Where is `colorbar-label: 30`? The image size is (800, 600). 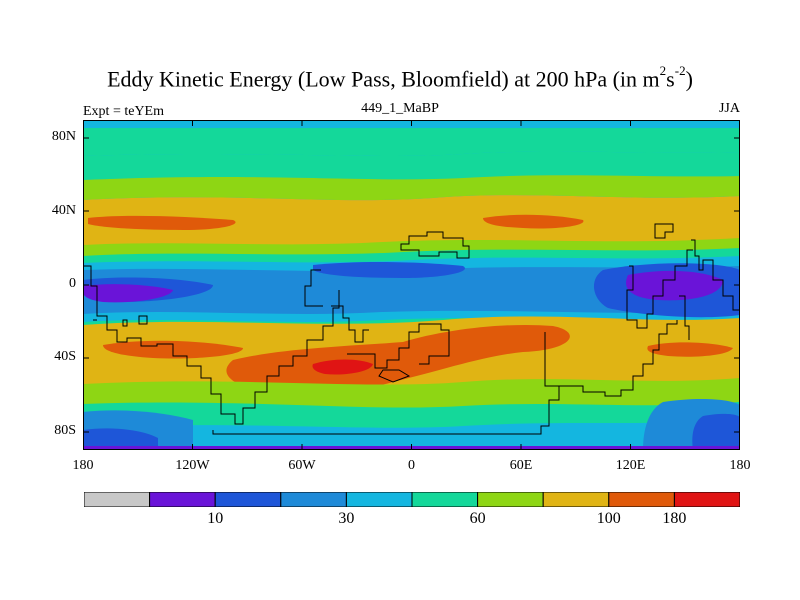 colorbar-label: 30 is located at coordinates (346, 518).